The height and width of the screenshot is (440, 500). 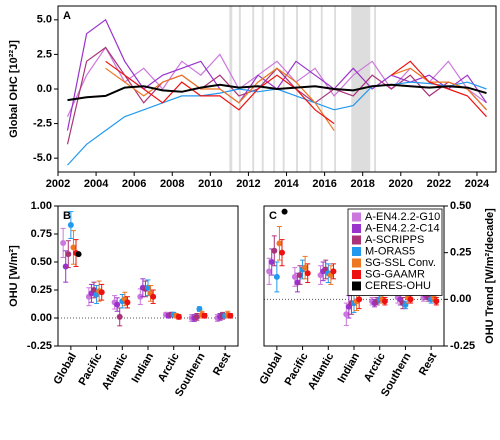 What do you see at coordinates (42, 158) in the screenshot?
I see `y-tick-label: -5.0` at bounding box center [42, 158].